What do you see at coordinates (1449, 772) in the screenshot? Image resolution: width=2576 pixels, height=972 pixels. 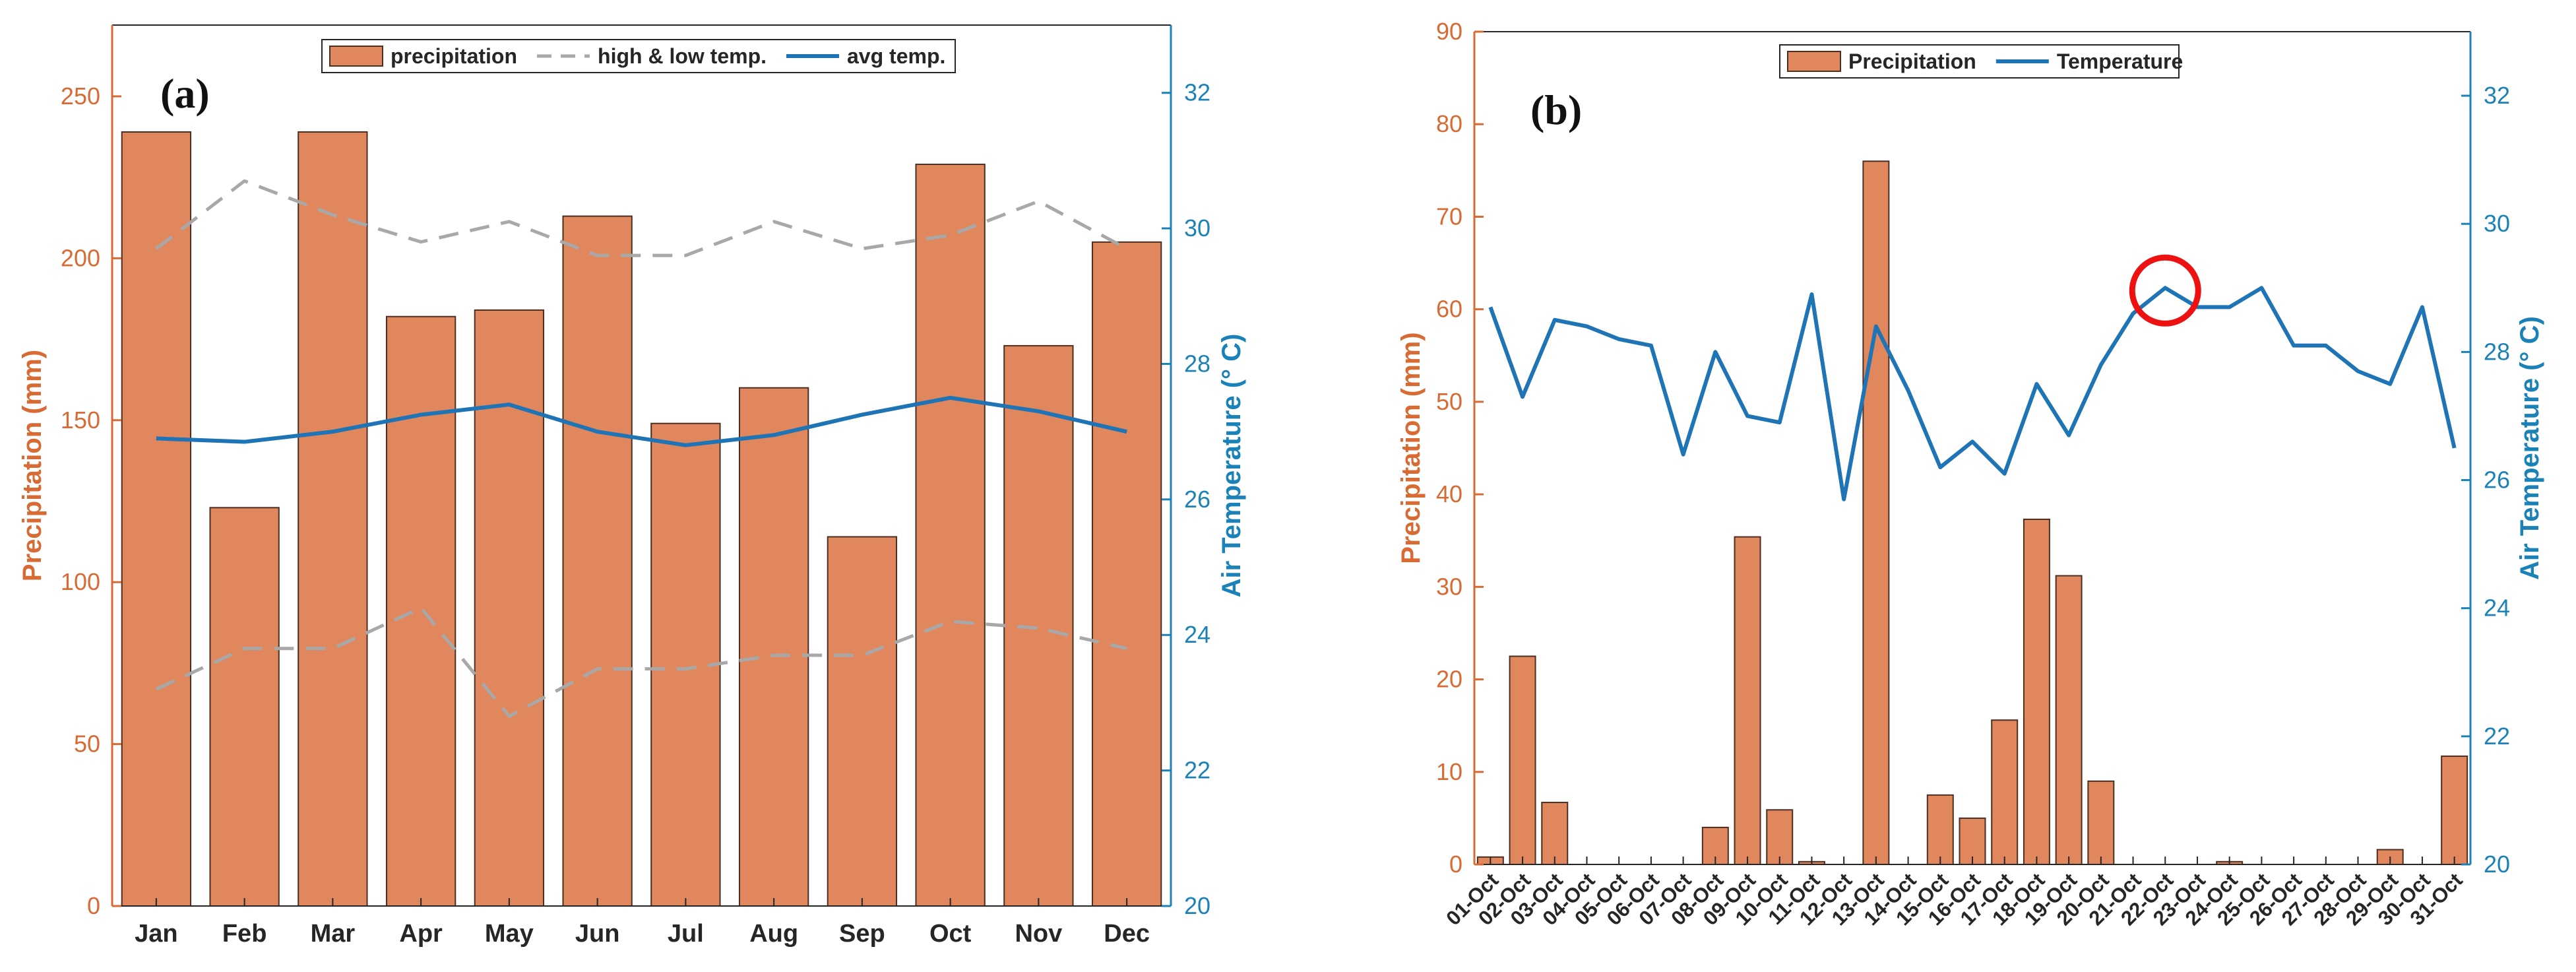 I see `left-tick-label: 10` at bounding box center [1449, 772].